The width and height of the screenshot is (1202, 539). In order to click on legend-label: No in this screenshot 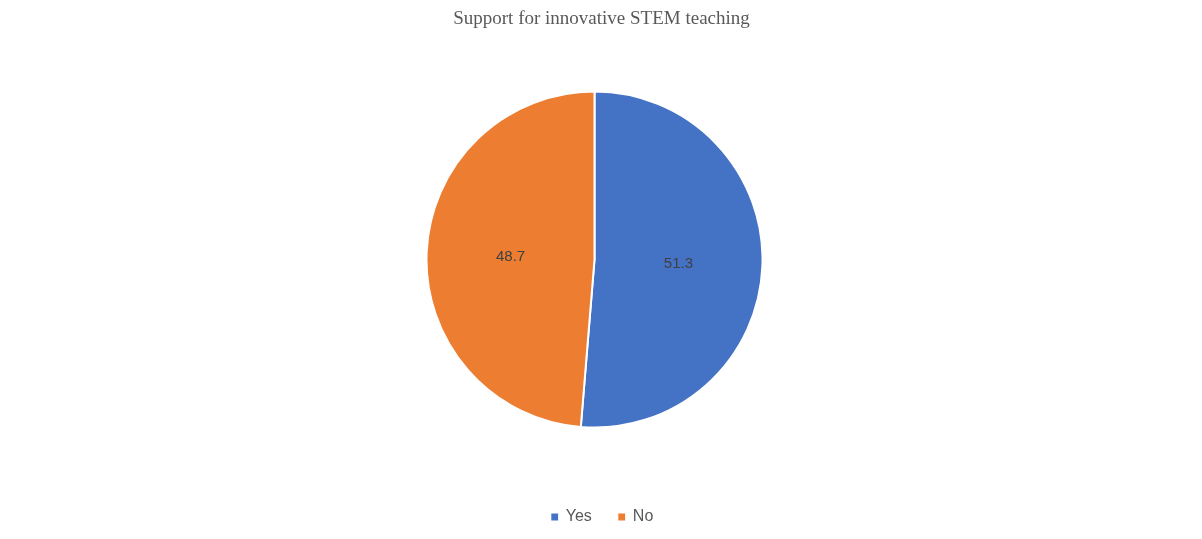, I will do `click(643, 516)`.